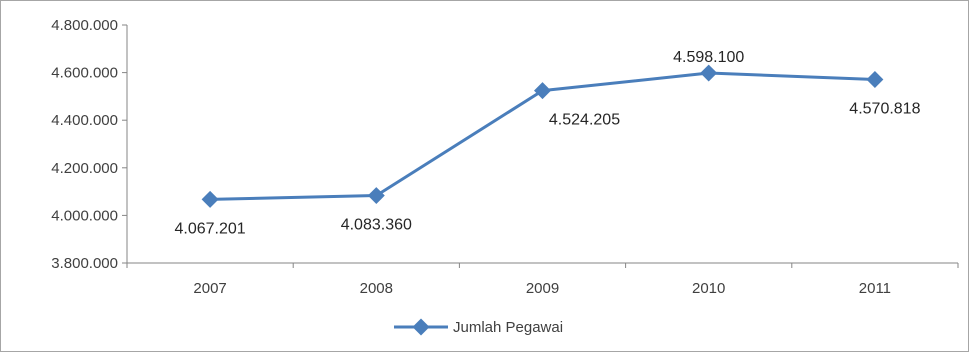 Image resolution: width=969 pixels, height=352 pixels. Describe the element at coordinates (84, 73) in the screenshot. I see `y-tick-label: 4.600.000` at that location.